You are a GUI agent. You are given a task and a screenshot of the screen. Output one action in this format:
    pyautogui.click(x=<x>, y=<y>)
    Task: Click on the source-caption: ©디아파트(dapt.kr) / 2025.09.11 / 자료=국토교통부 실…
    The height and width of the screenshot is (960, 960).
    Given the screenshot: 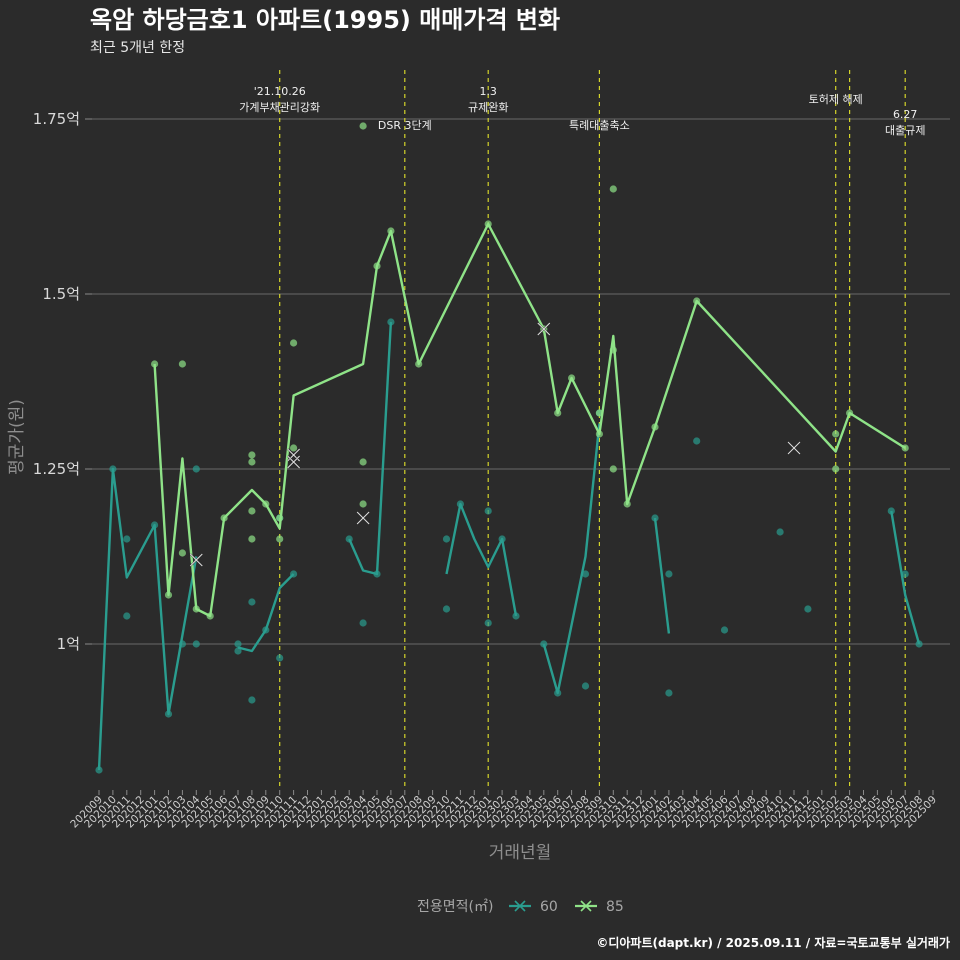 What is the action you would take?
    pyautogui.click(x=773, y=942)
    